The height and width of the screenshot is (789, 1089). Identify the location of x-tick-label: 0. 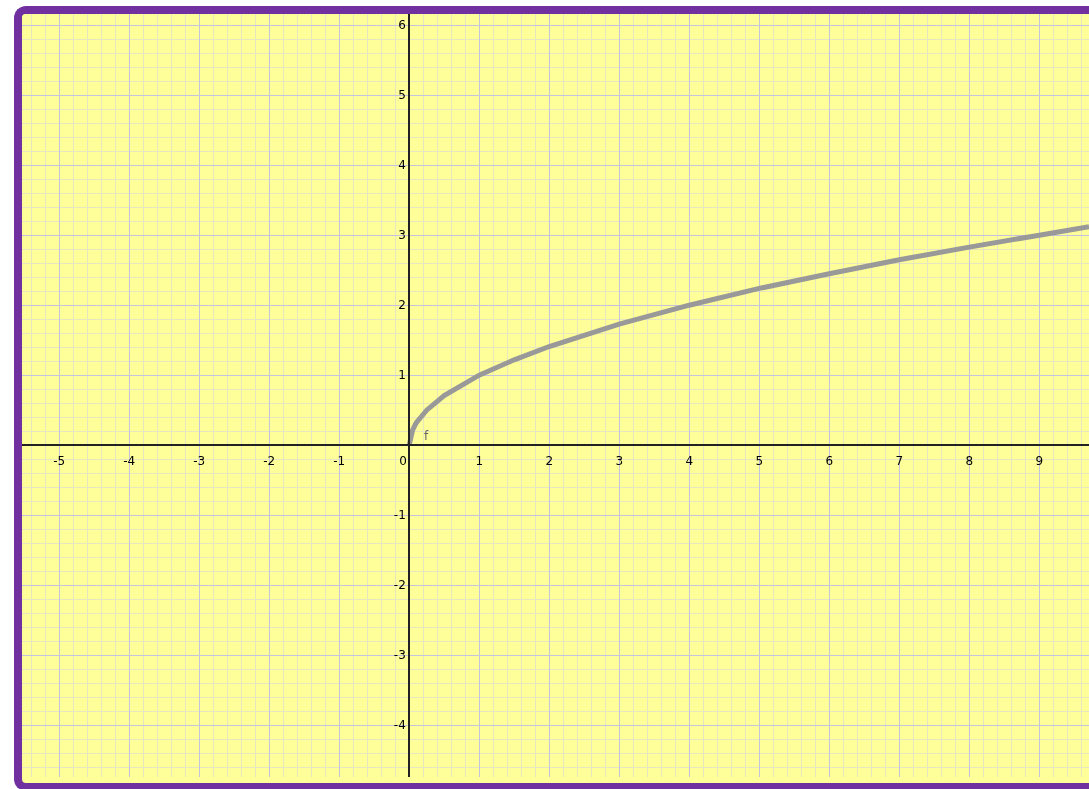
(403, 460).